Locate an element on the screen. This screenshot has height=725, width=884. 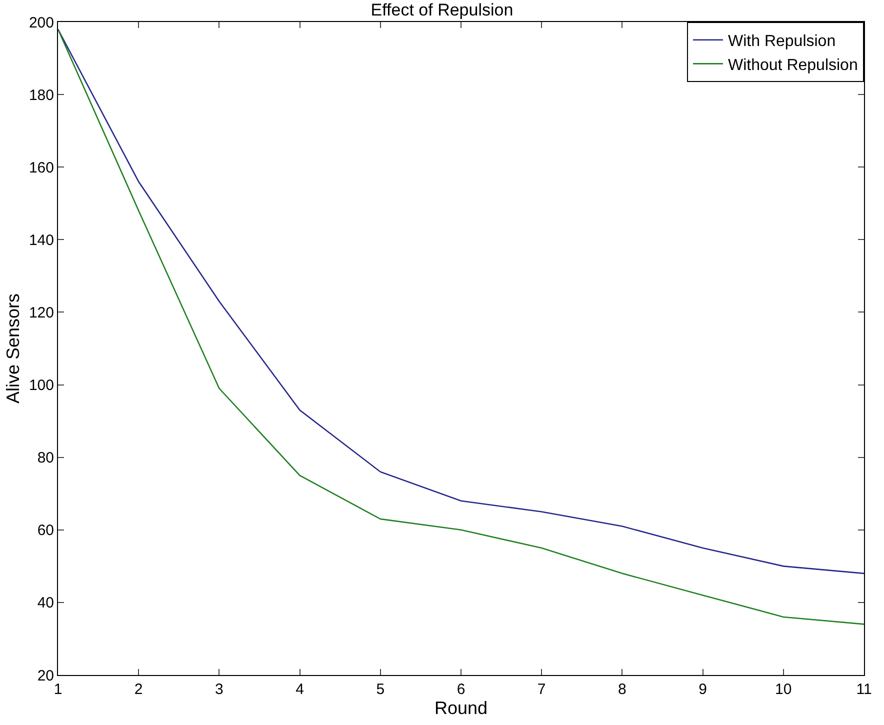
x-tick-label: 7 is located at coordinates (541, 689).